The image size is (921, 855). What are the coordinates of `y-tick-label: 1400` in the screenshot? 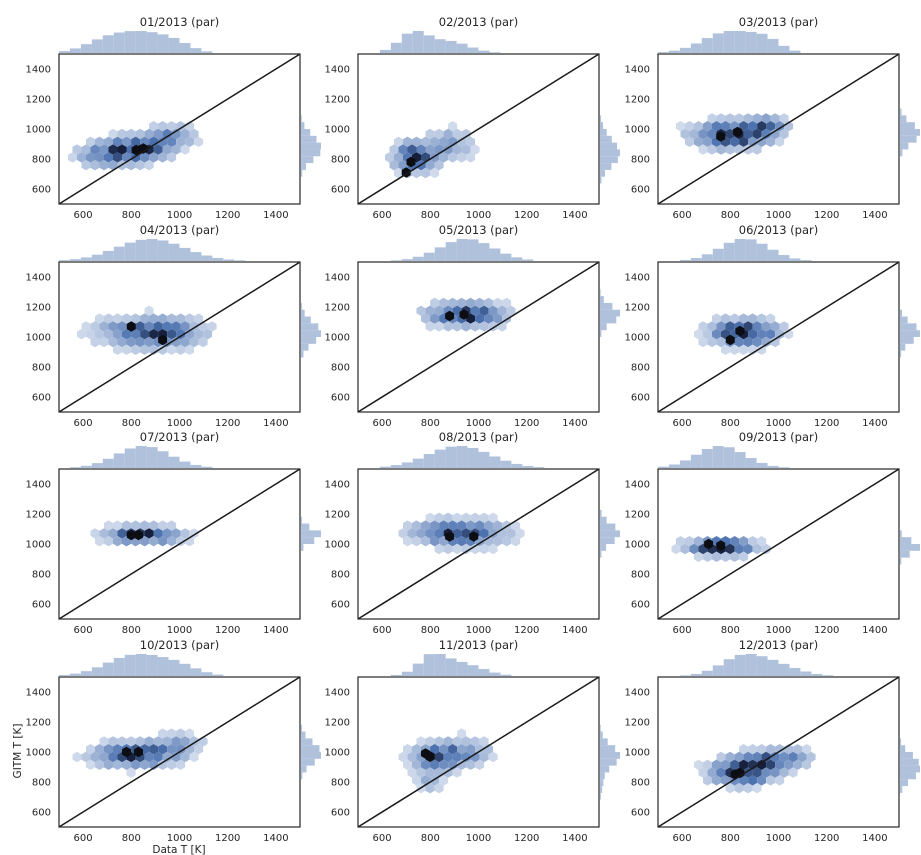 It's located at (337, 70).